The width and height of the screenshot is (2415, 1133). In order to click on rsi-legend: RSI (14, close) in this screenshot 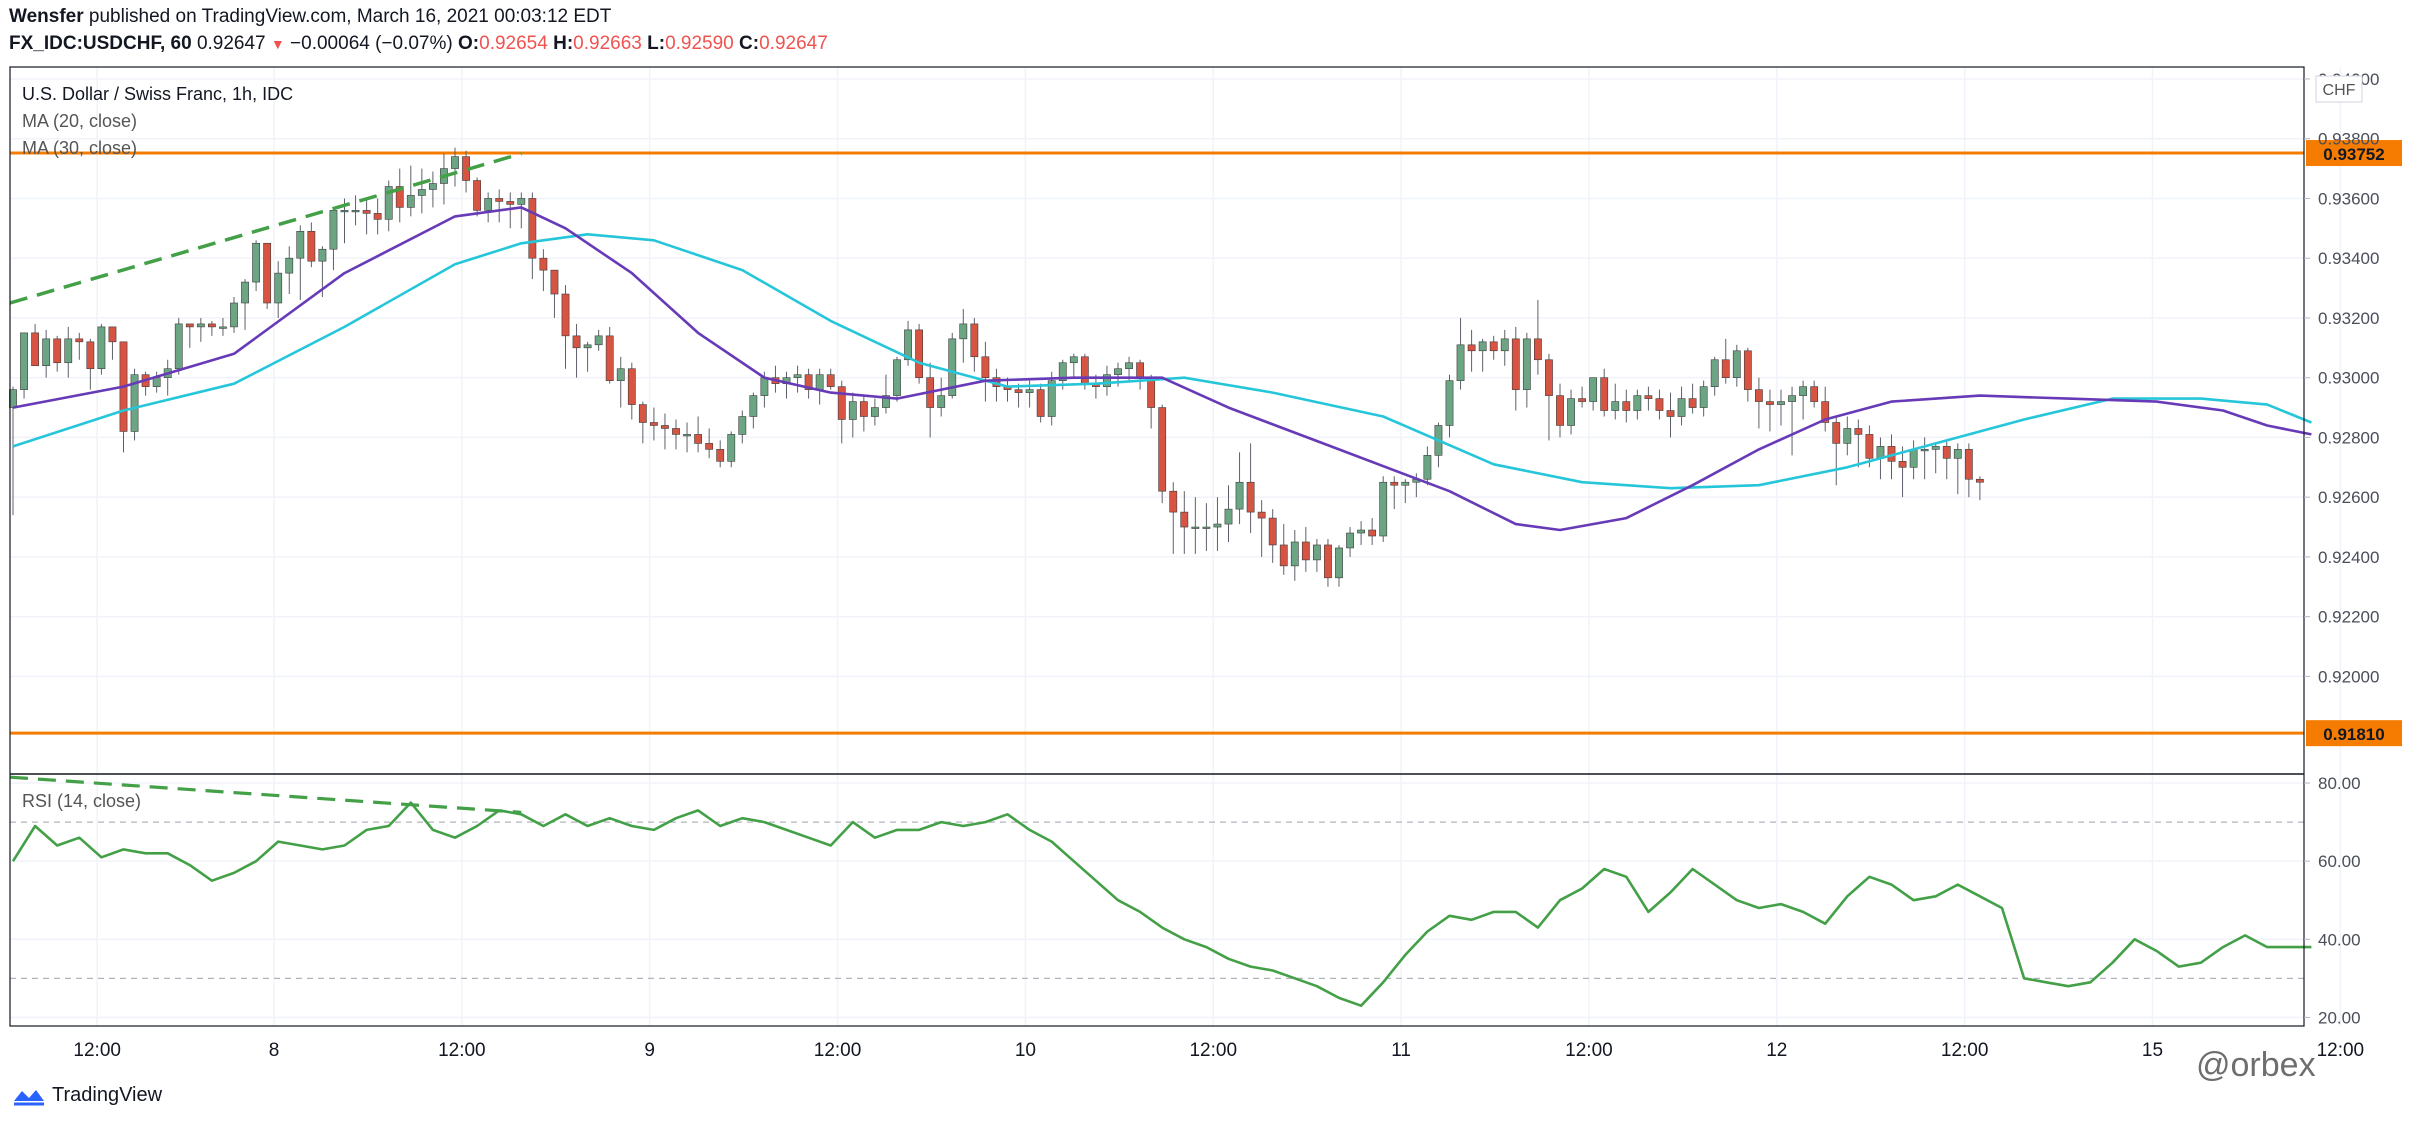, I will do `click(81, 801)`.